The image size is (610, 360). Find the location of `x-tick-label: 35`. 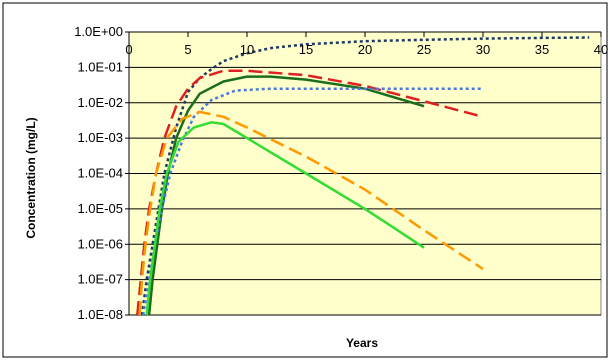

x-tick-label: 35 is located at coordinates (542, 49).